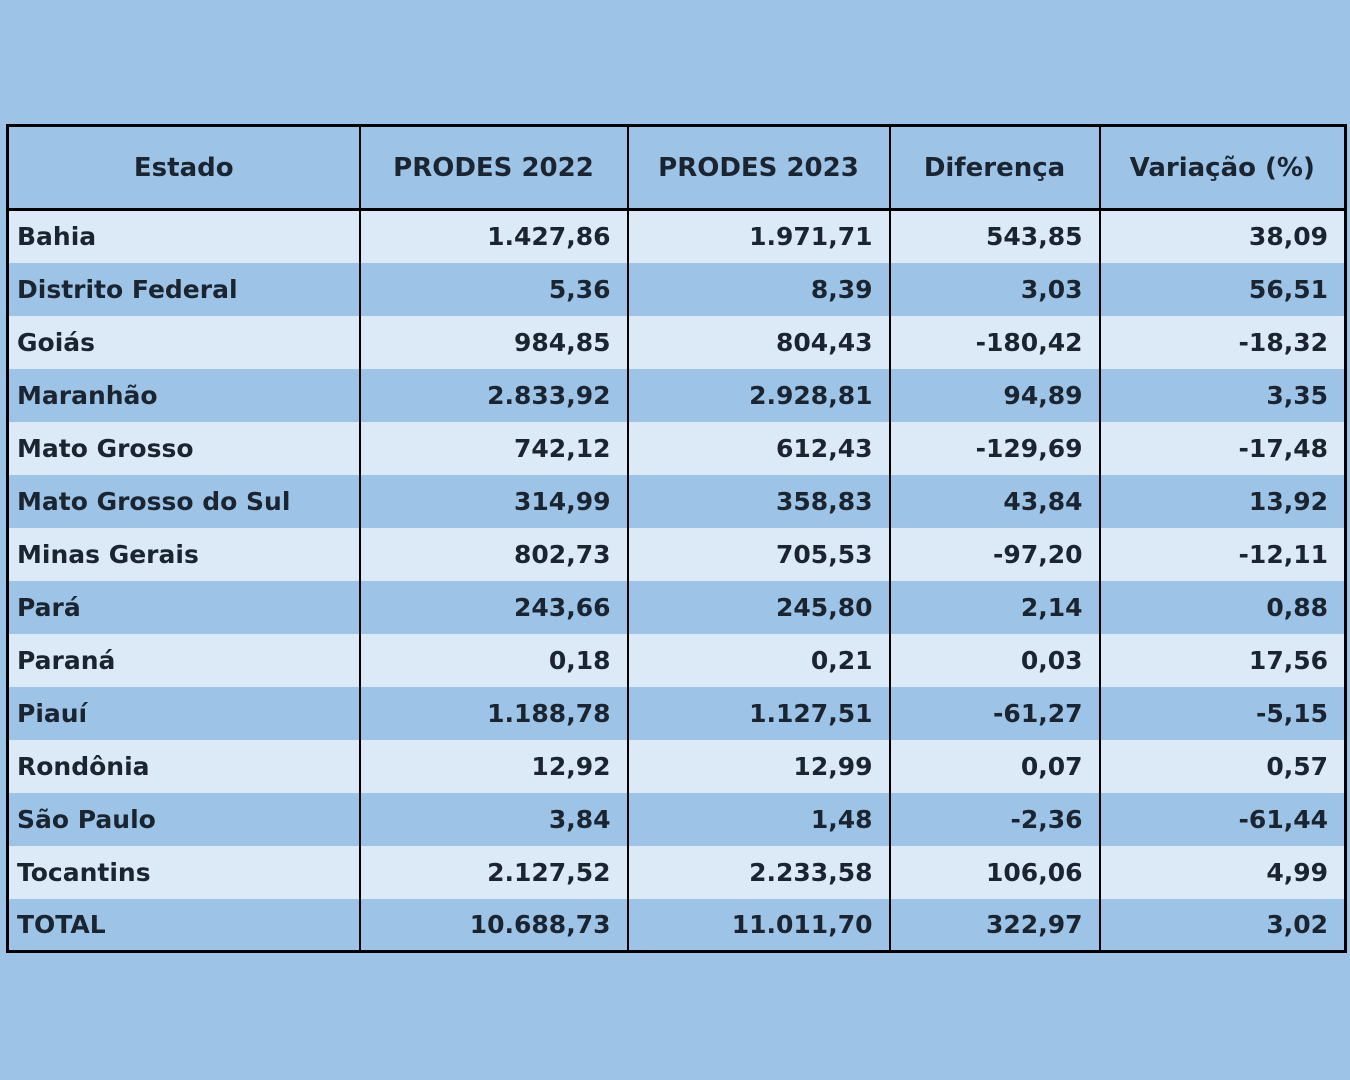  Describe the element at coordinates (758, 713) in the screenshot. I see `prodes-2023-cell: 1.127,51` at that location.